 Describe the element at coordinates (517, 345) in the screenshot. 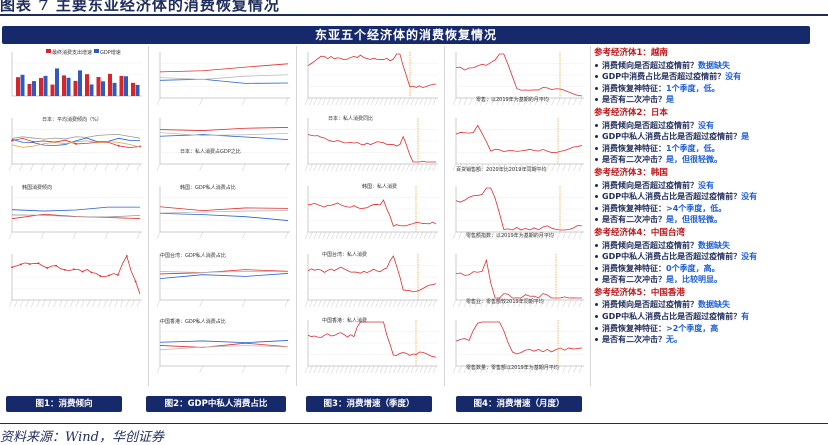

I see `chart-hk-monthly: 零售数量：零售额以2019年为基期月平均` at that location.